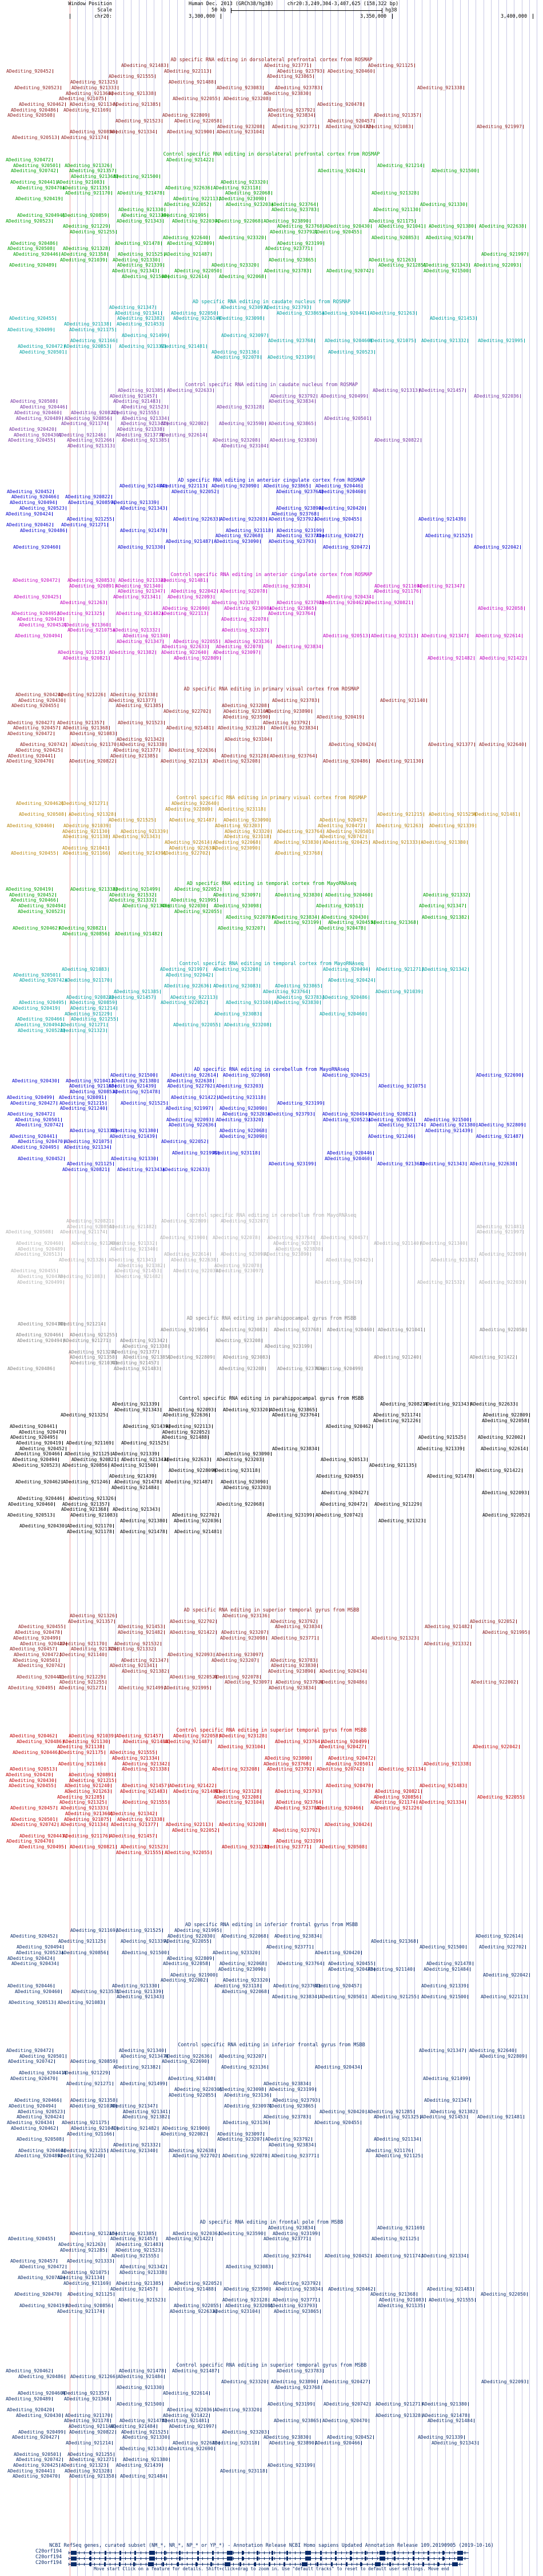 This screenshot has height=2576, width=543. What do you see at coordinates (133, 2426) in the screenshot?
I see `editing-site-feature: ADediting_921484` at bounding box center [133, 2426].